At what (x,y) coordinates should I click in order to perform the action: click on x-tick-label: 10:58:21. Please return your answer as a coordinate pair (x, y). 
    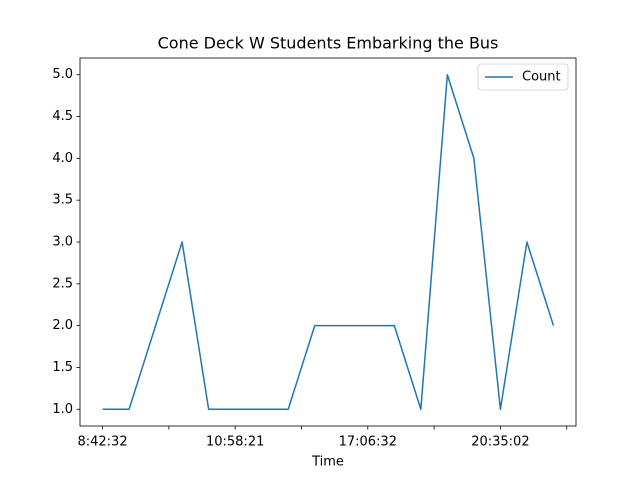
    Looking at the image, I should click on (235, 442).